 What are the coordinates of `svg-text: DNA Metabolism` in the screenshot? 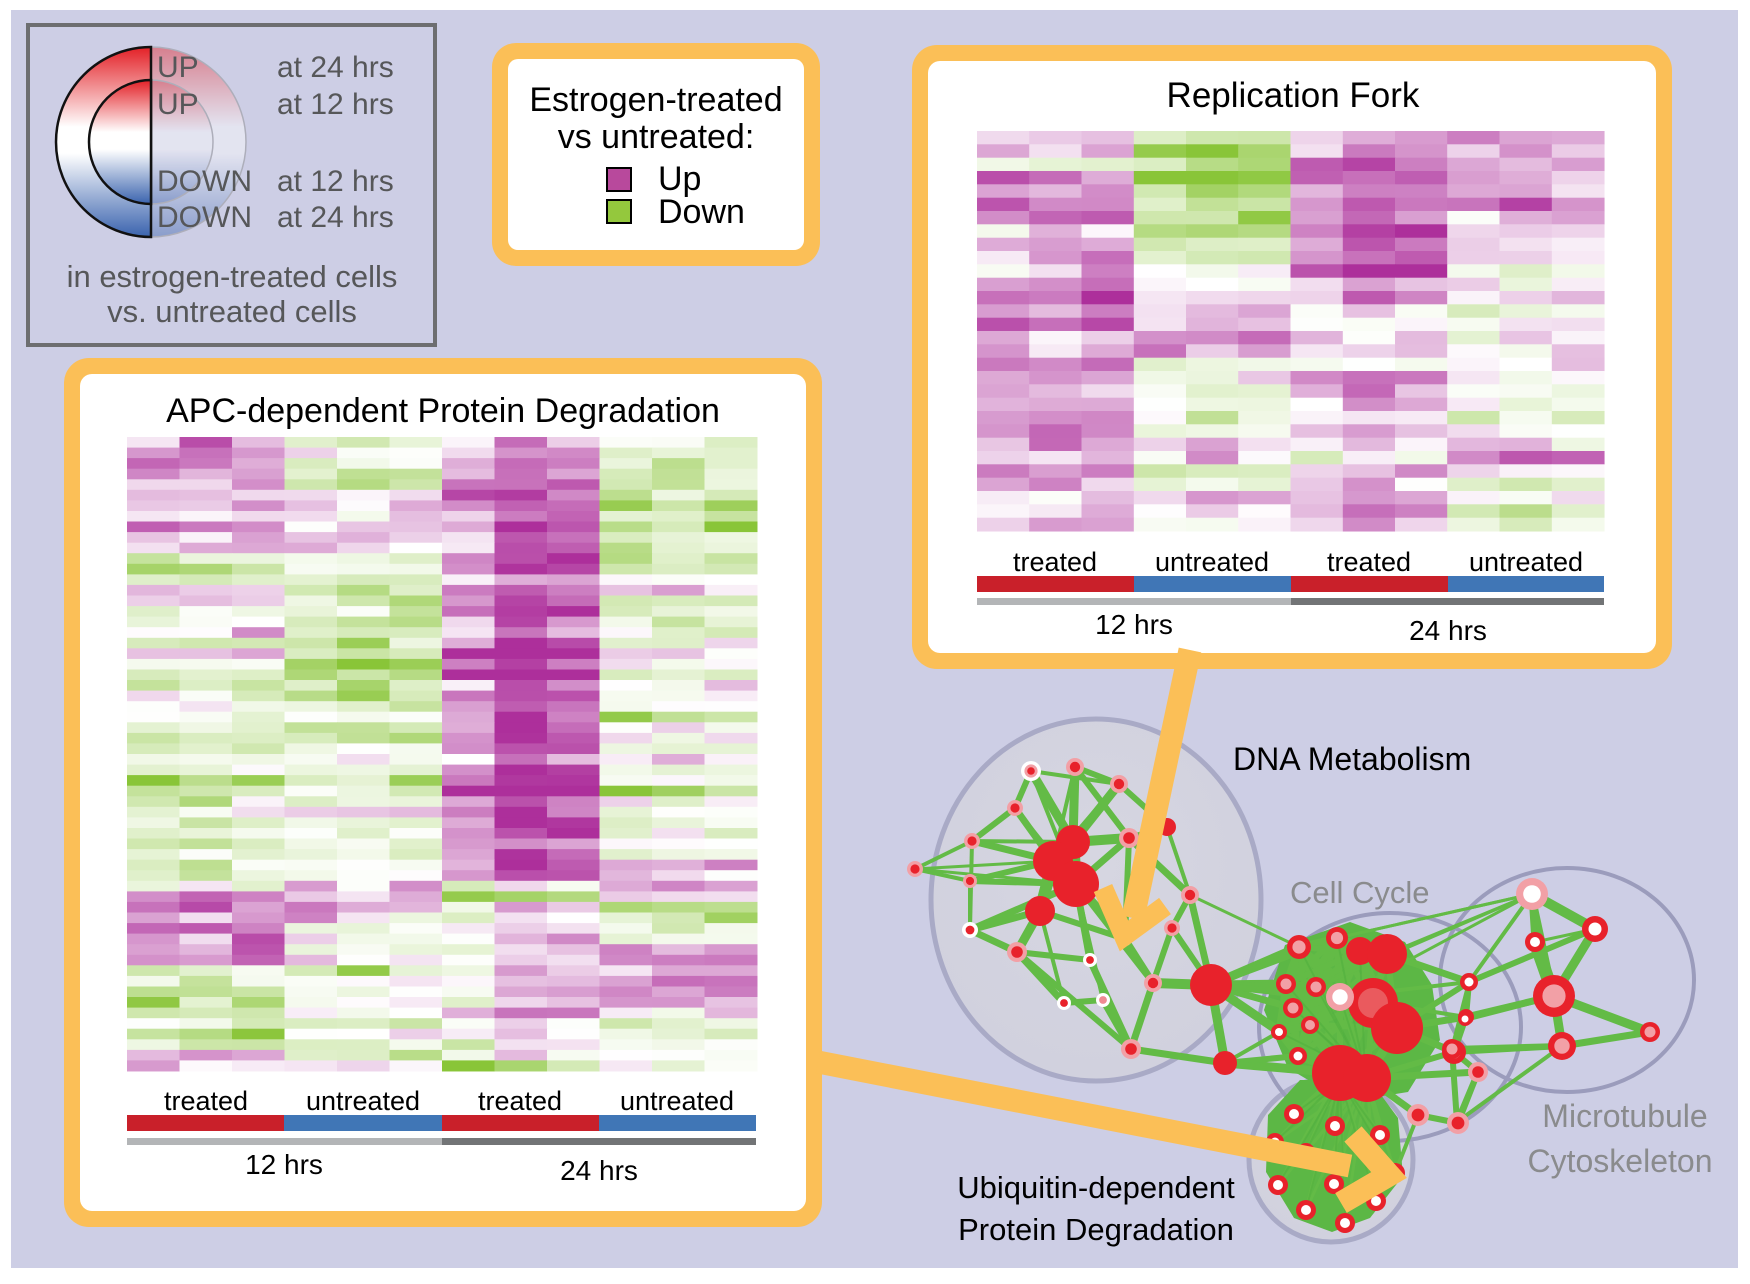 It's located at (1352, 759).